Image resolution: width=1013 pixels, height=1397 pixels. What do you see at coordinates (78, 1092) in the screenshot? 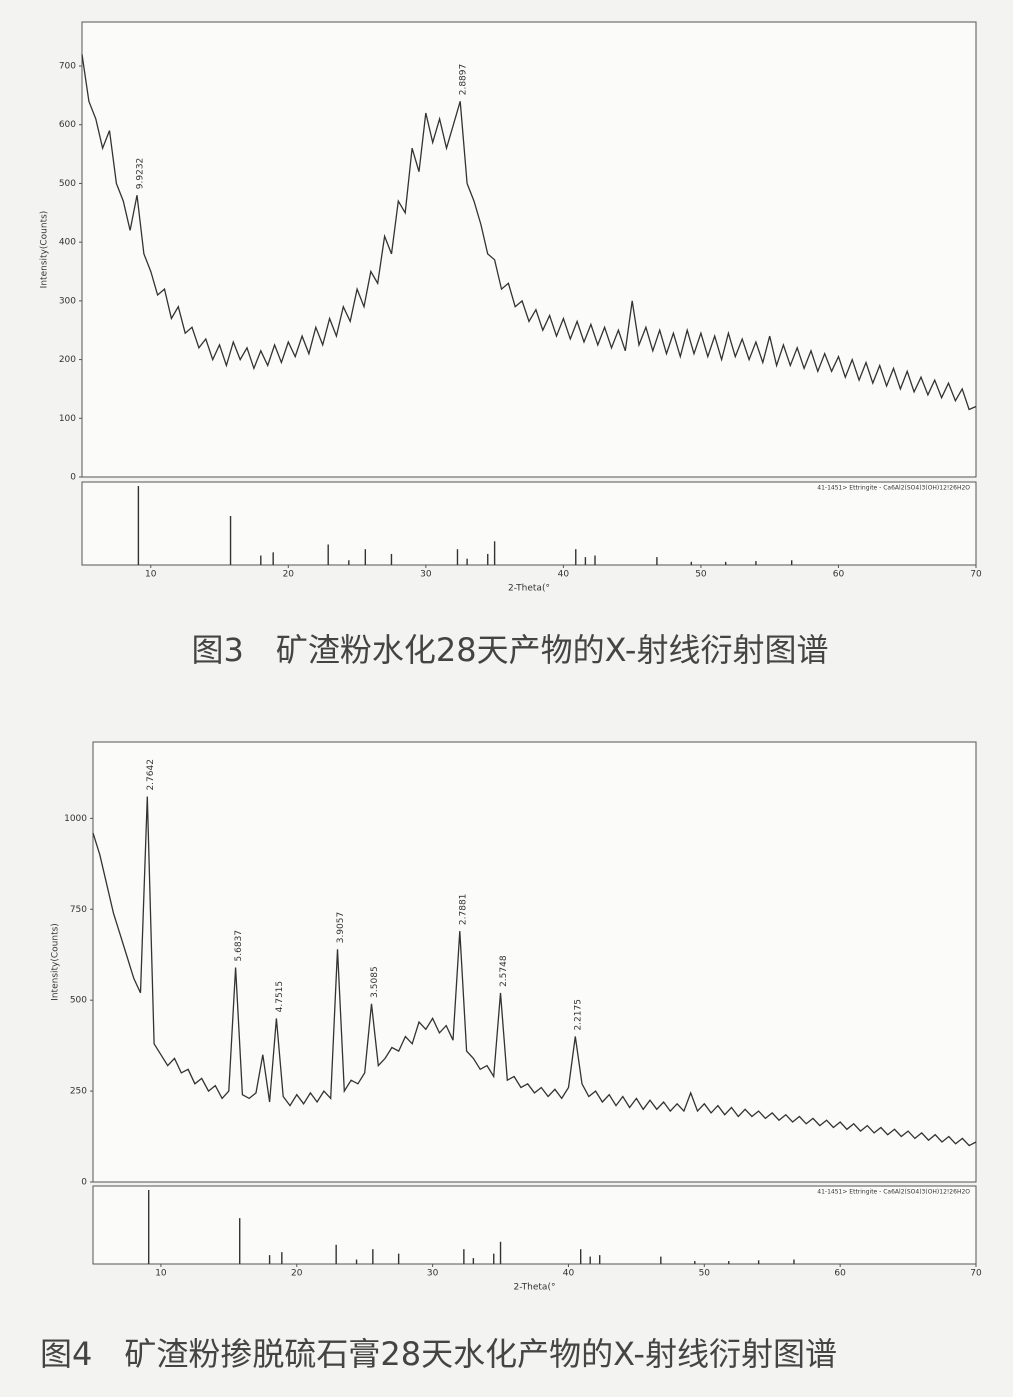
I see `y-tick-label: 250` at bounding box center [78, 1092].